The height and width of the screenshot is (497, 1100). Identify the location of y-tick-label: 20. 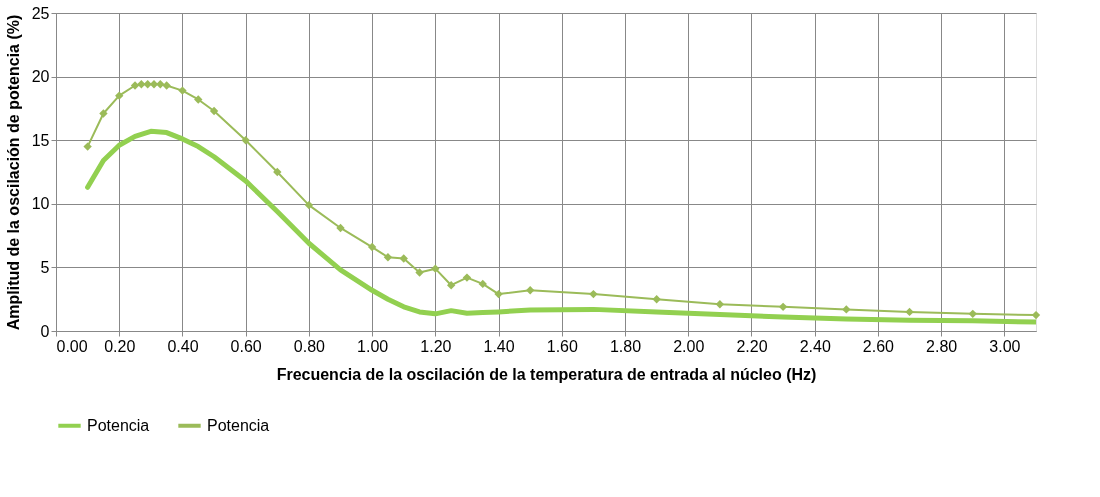
(40, 77).